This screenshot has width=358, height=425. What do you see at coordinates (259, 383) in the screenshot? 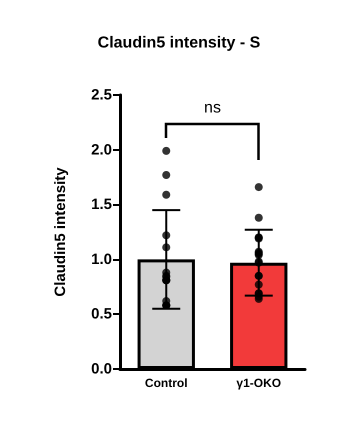
I see `x-tick-label: γ1-OKO` at bounding box center [259, 383].